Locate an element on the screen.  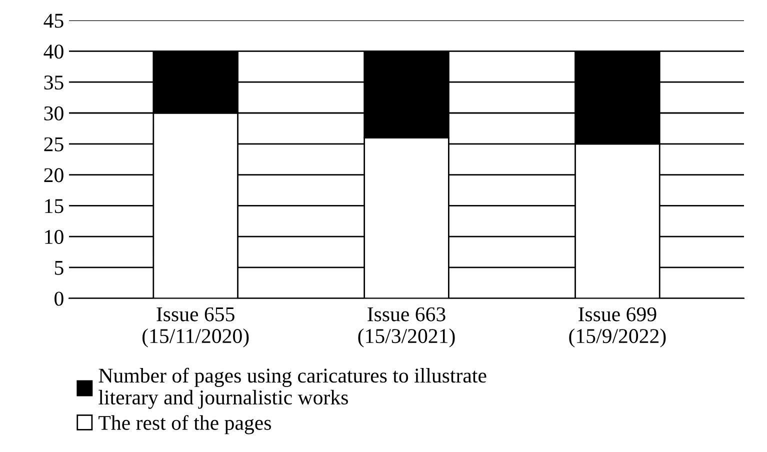
legend-label: Number of pages using caricatures to illustrate literary and journalistic works is located at coordinates (292, 388).